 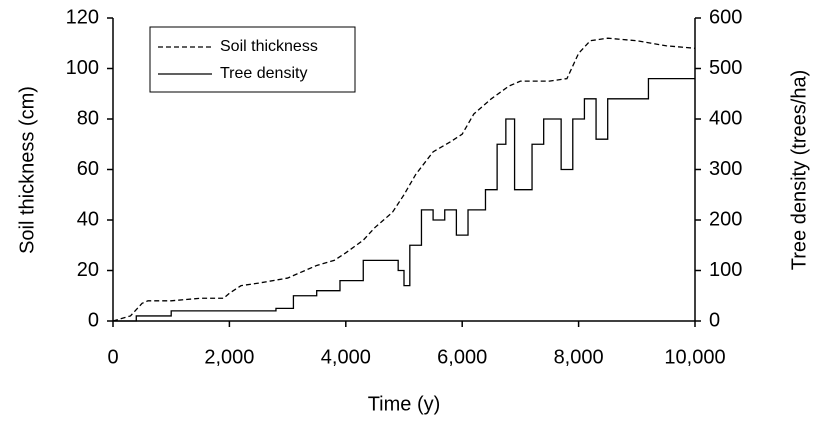 What do you see at coordinates (88, 219) in the screenshot?
I see `y-tick-label: 40` at bounding box center [88, 219].